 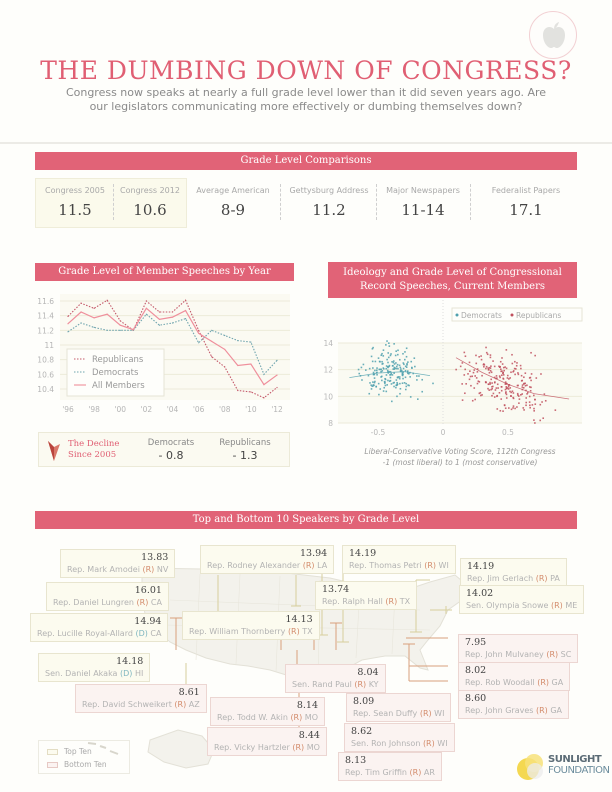 I want to click on speaker-name-line: Rep. David Schweikert (R) AZ, so click(x=141, y=704).